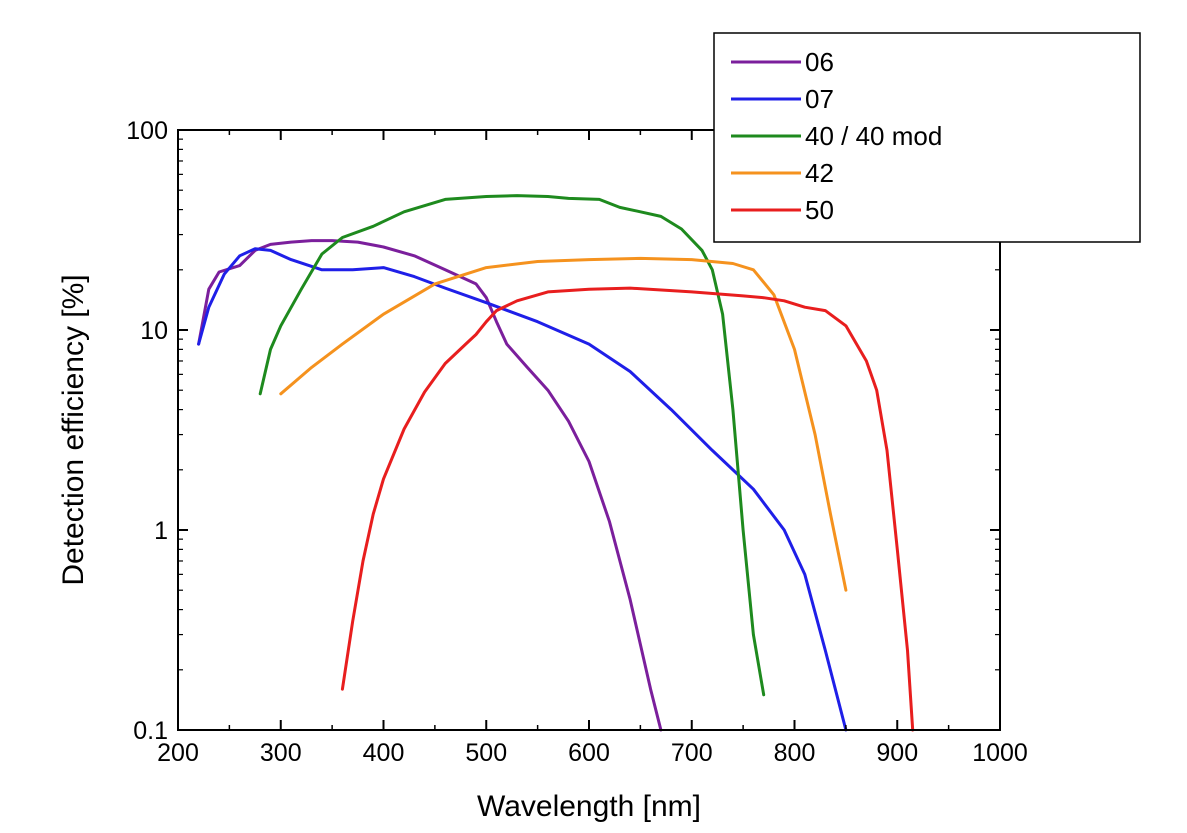 The width and height of the screenshot is (1187, 833). Describe the element at coordinates (147, 131) in the screenshot. I see `y-tick-label: 100` at that location.